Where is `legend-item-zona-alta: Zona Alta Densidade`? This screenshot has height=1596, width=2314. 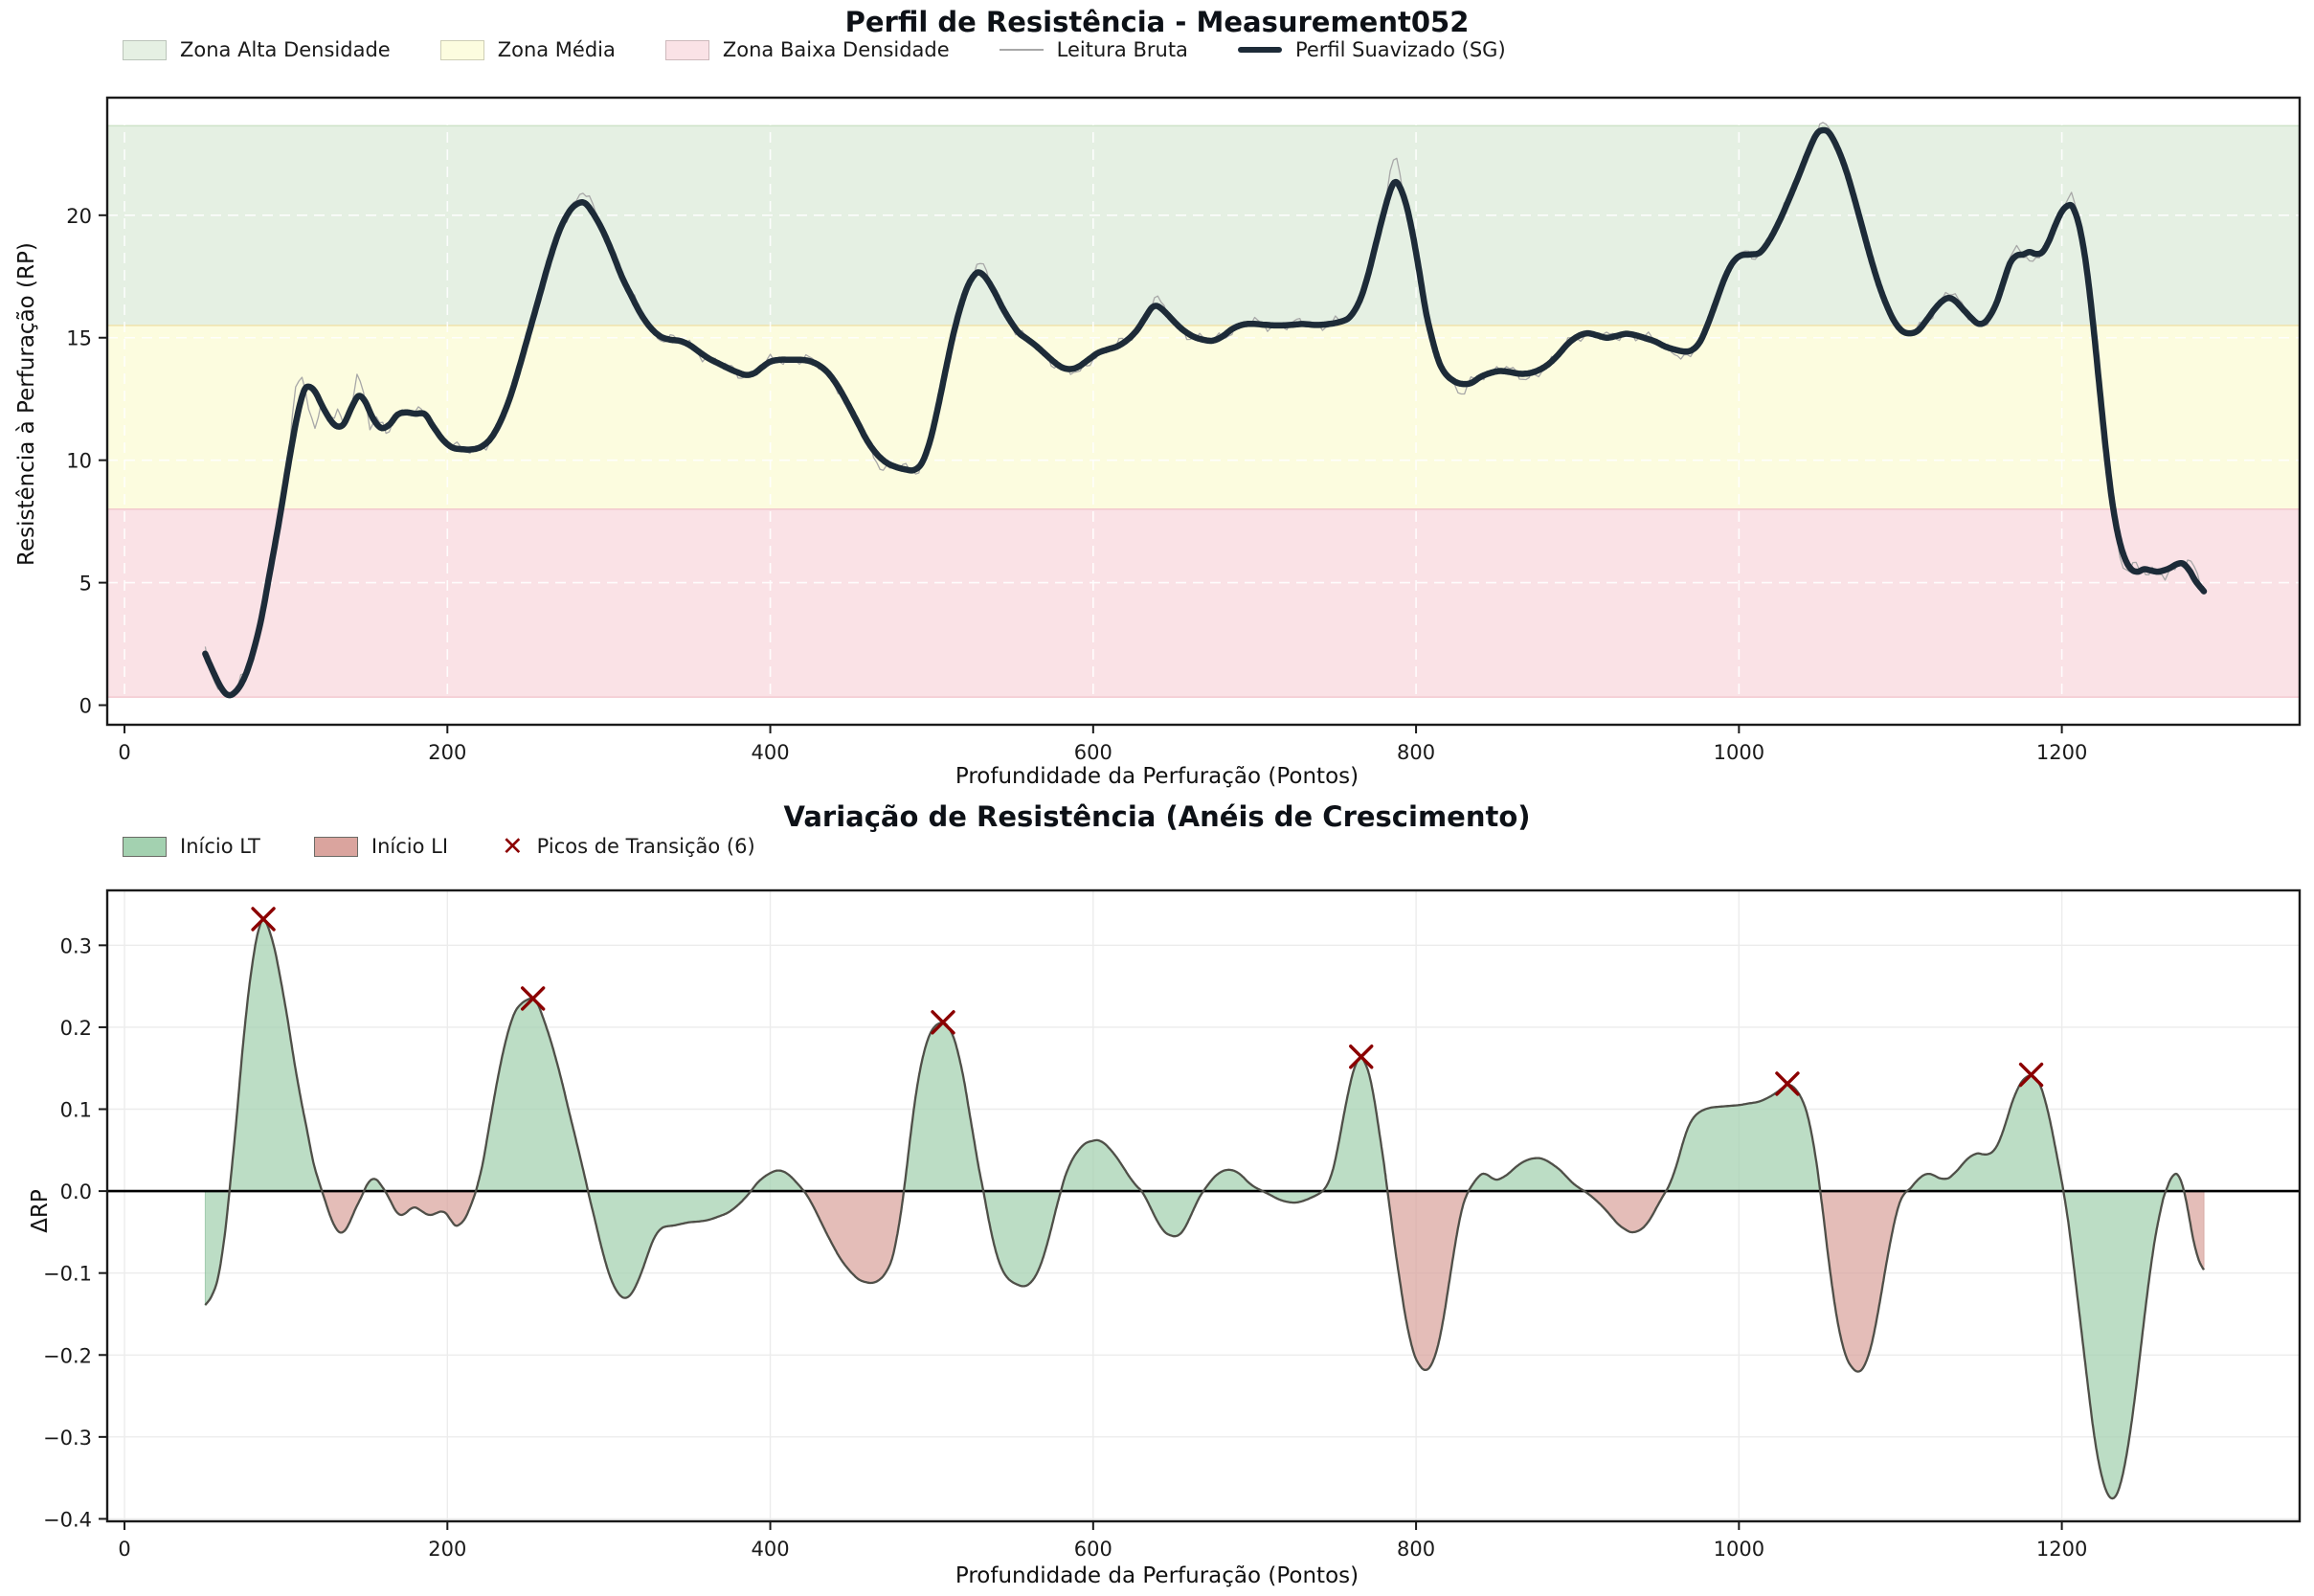 legend-item-zona-alta: Zona Alta Densidade is located at coordinates (257, 49).